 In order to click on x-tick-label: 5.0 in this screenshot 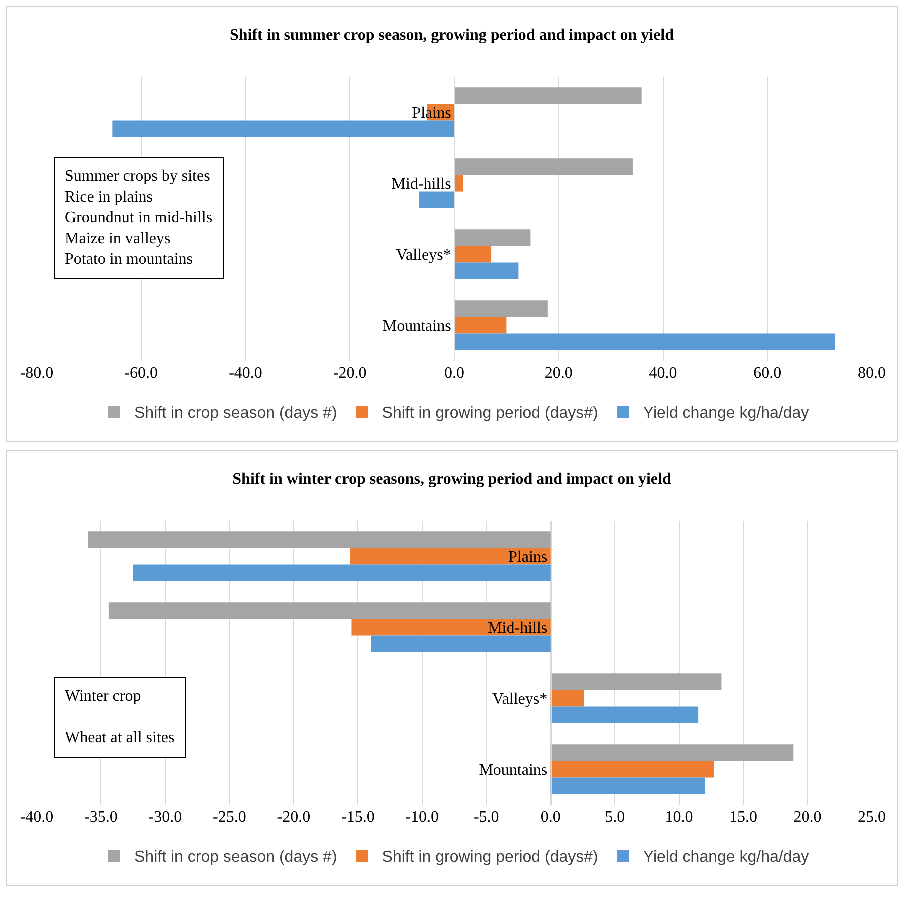, I will do `click(615, 817)`.